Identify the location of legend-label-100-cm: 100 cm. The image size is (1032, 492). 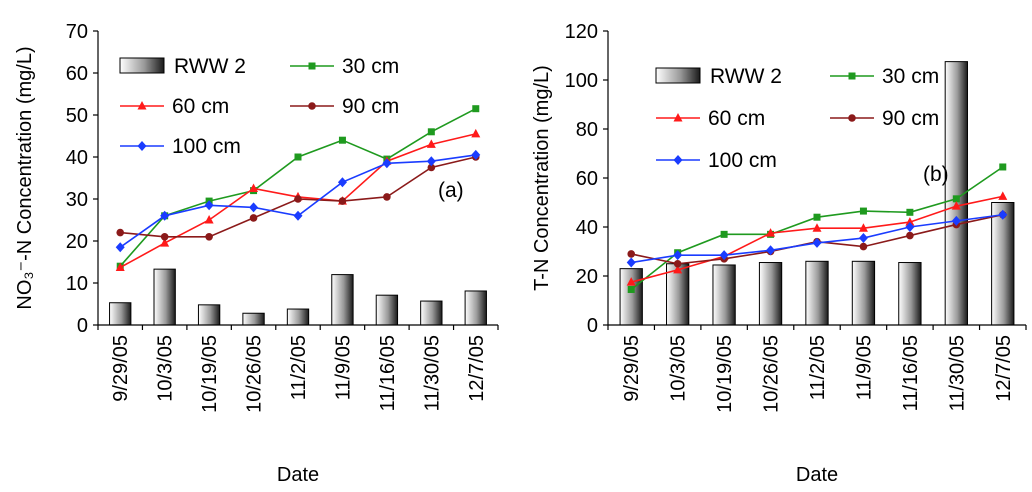
(742, 160).